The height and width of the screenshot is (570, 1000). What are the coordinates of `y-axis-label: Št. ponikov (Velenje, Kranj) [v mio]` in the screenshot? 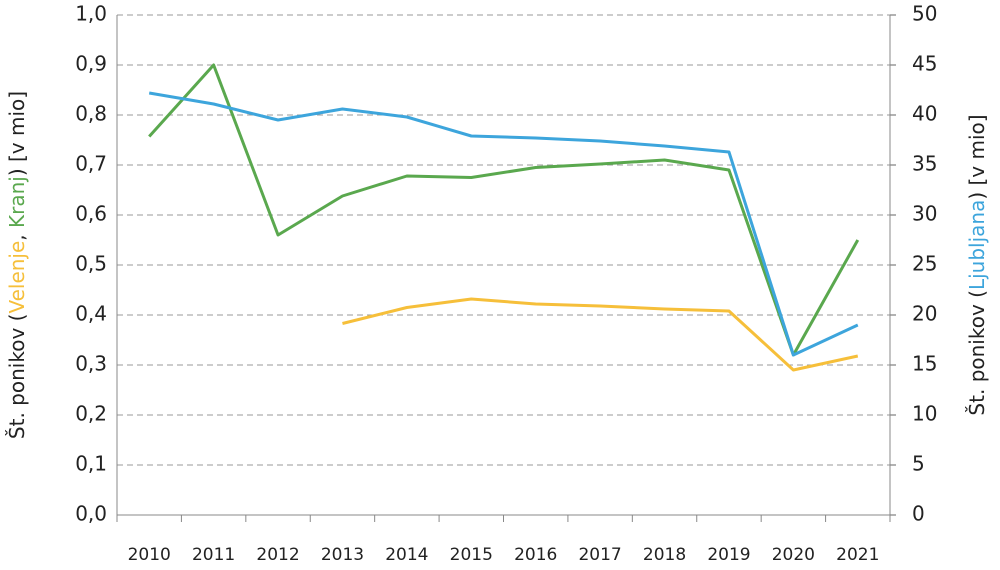 It's located at (17, 265).